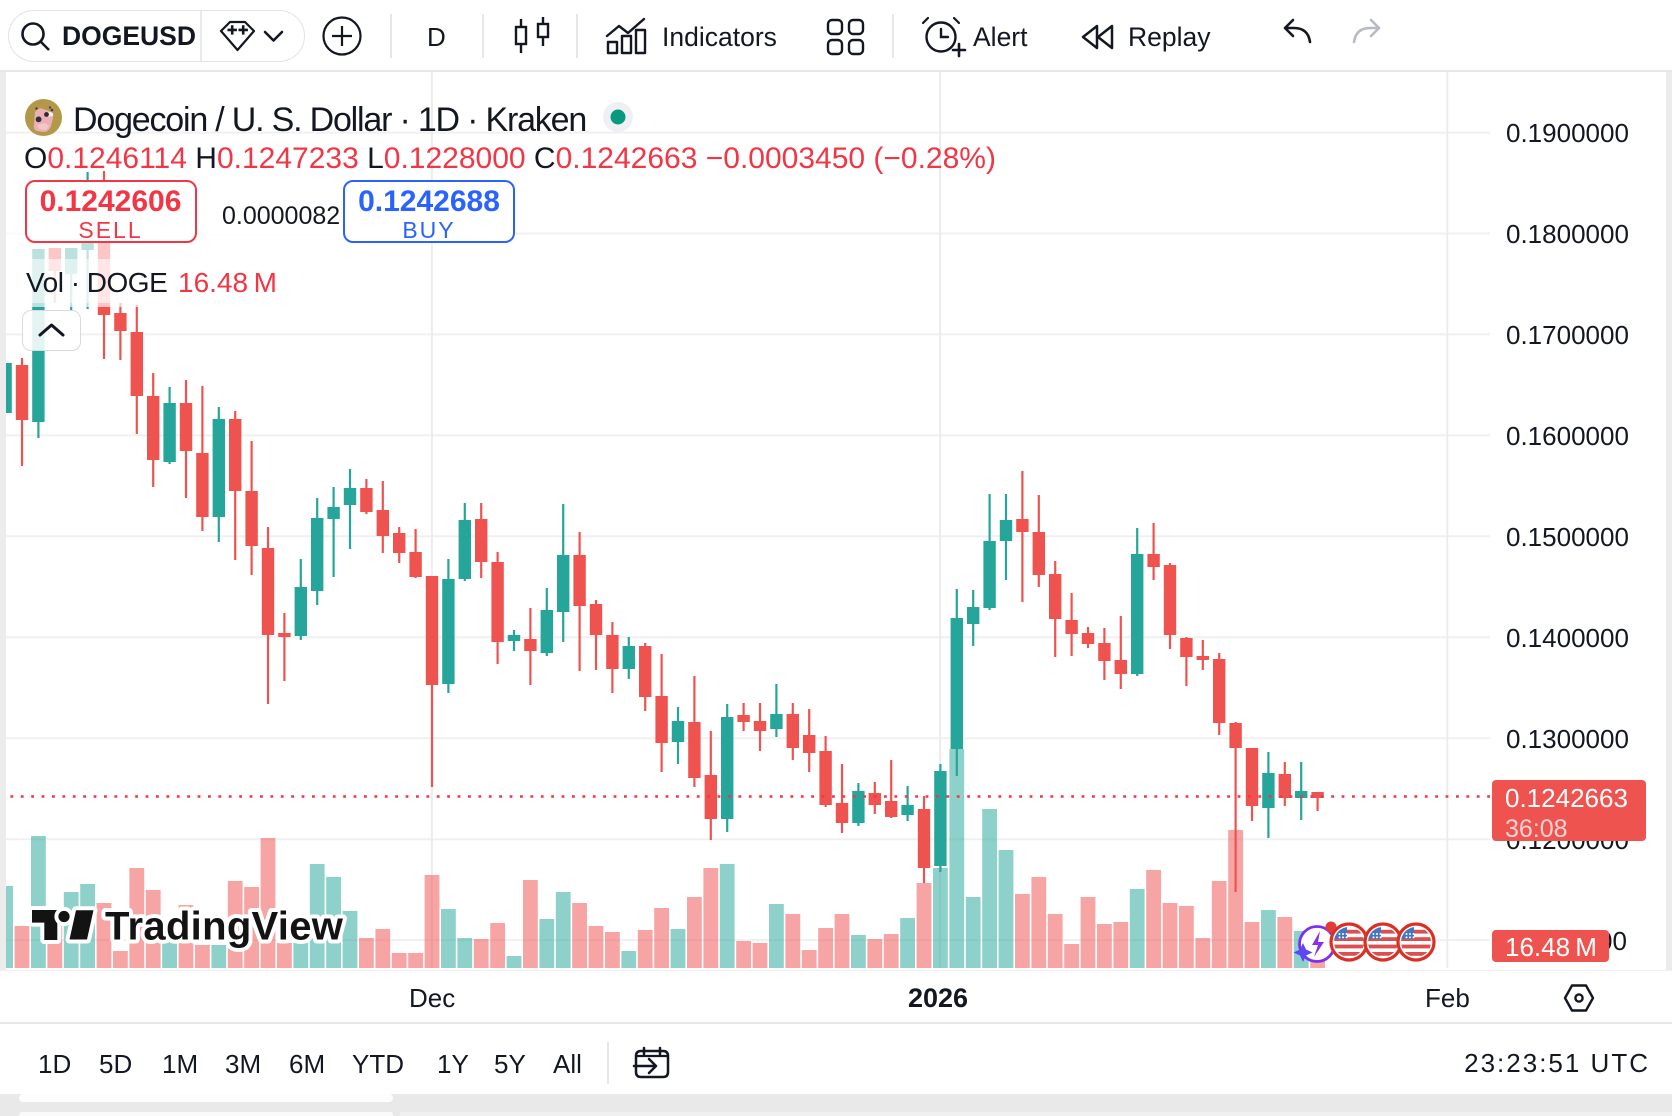  Describe the element at coordinates (224, 927) in the screenshot. I see `svg-text: TradingView` at that location.